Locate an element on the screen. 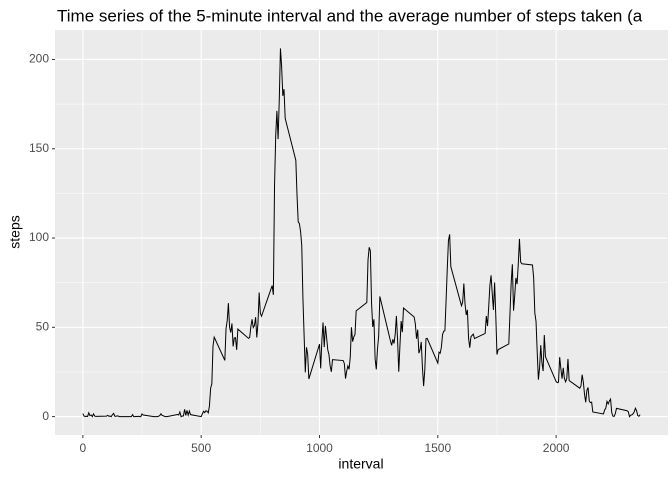 The width and height of the screenshot is (672, 480). y-tick-label: 0 is located at coordinates (45, 416).